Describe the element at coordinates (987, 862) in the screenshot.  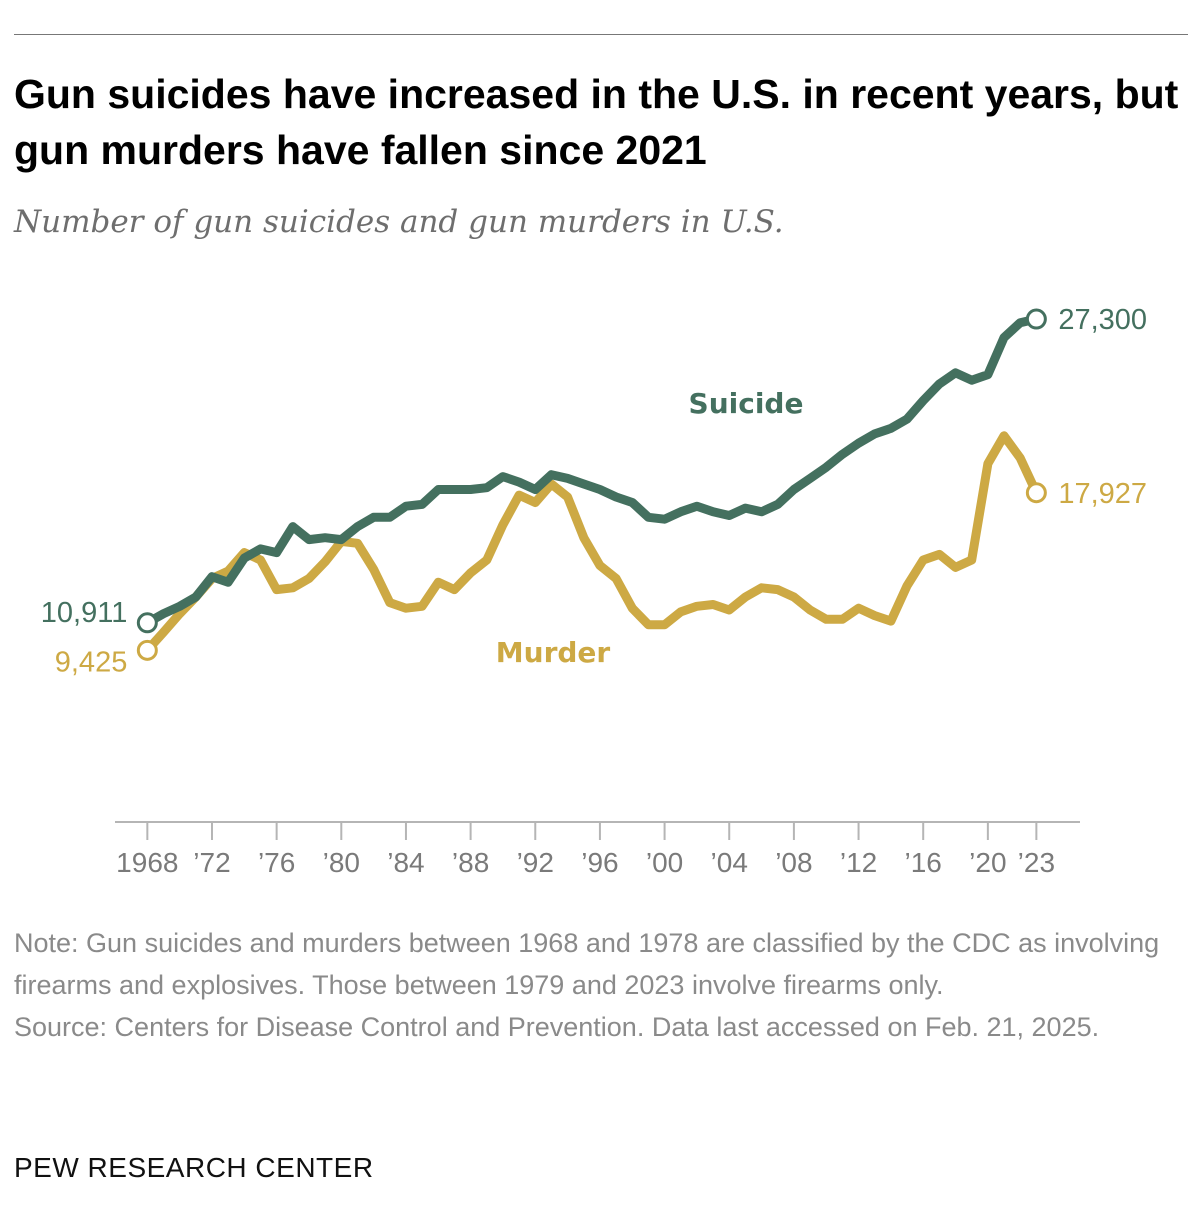
I see `x-tick-label: ’20` at that location.